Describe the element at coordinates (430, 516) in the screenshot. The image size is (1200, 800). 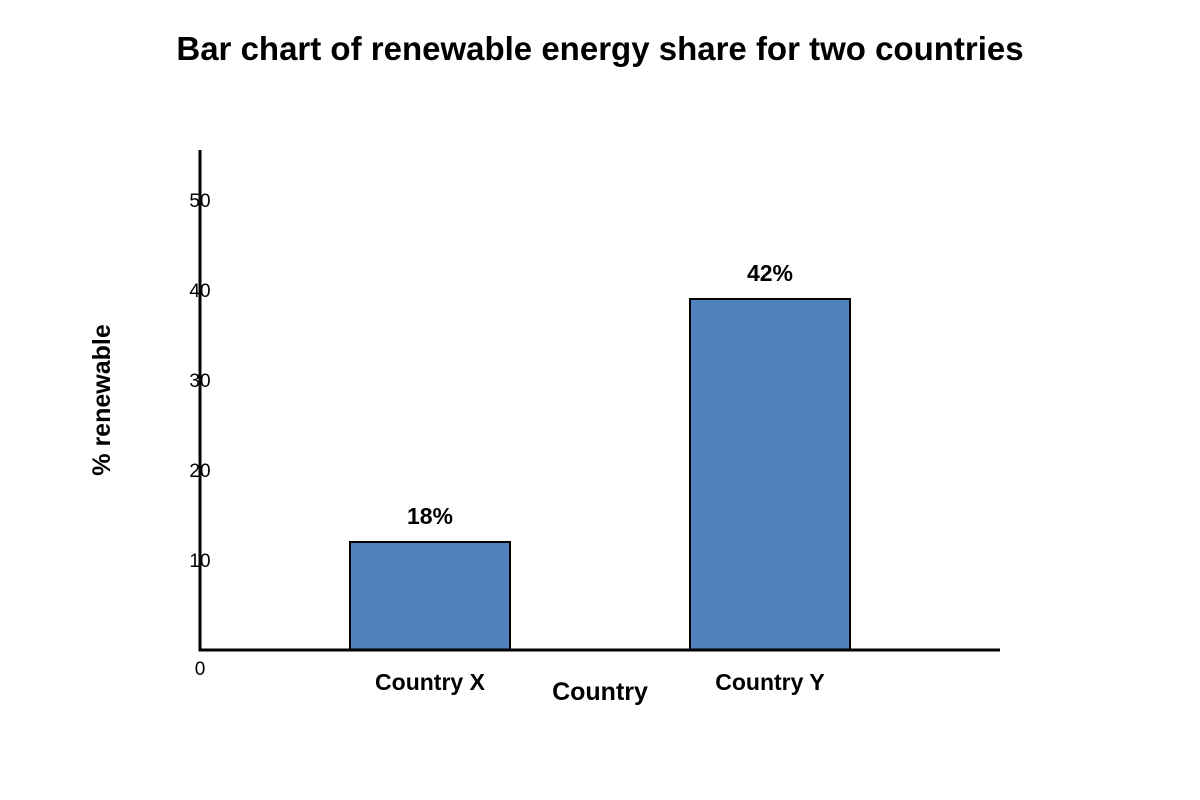
I see `bar-data-label: 18%` at that location.